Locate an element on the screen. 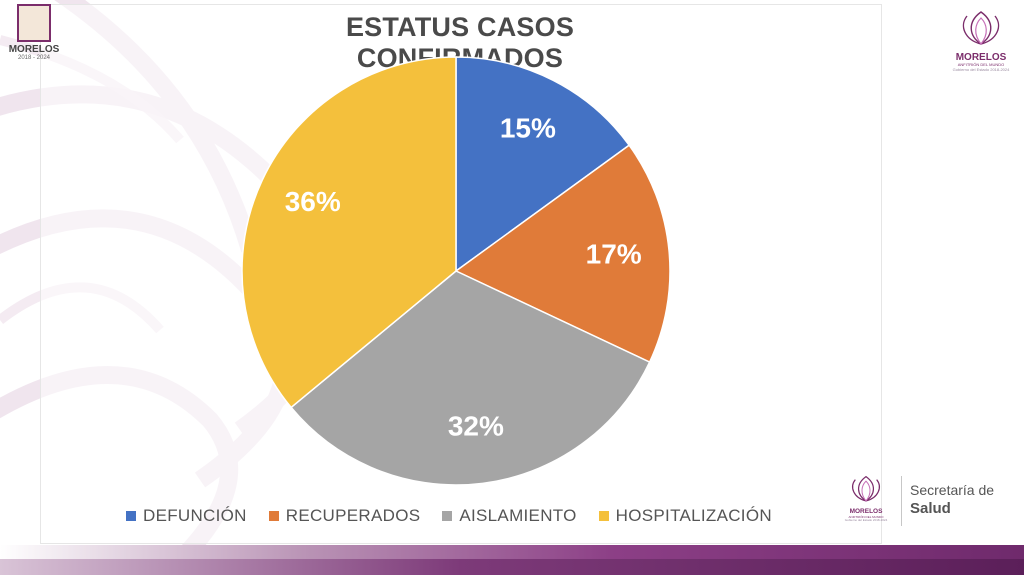 The width and height of the screenshot is (1024, 575). badge-name: MORELOS is located at coordinates (34, 49).